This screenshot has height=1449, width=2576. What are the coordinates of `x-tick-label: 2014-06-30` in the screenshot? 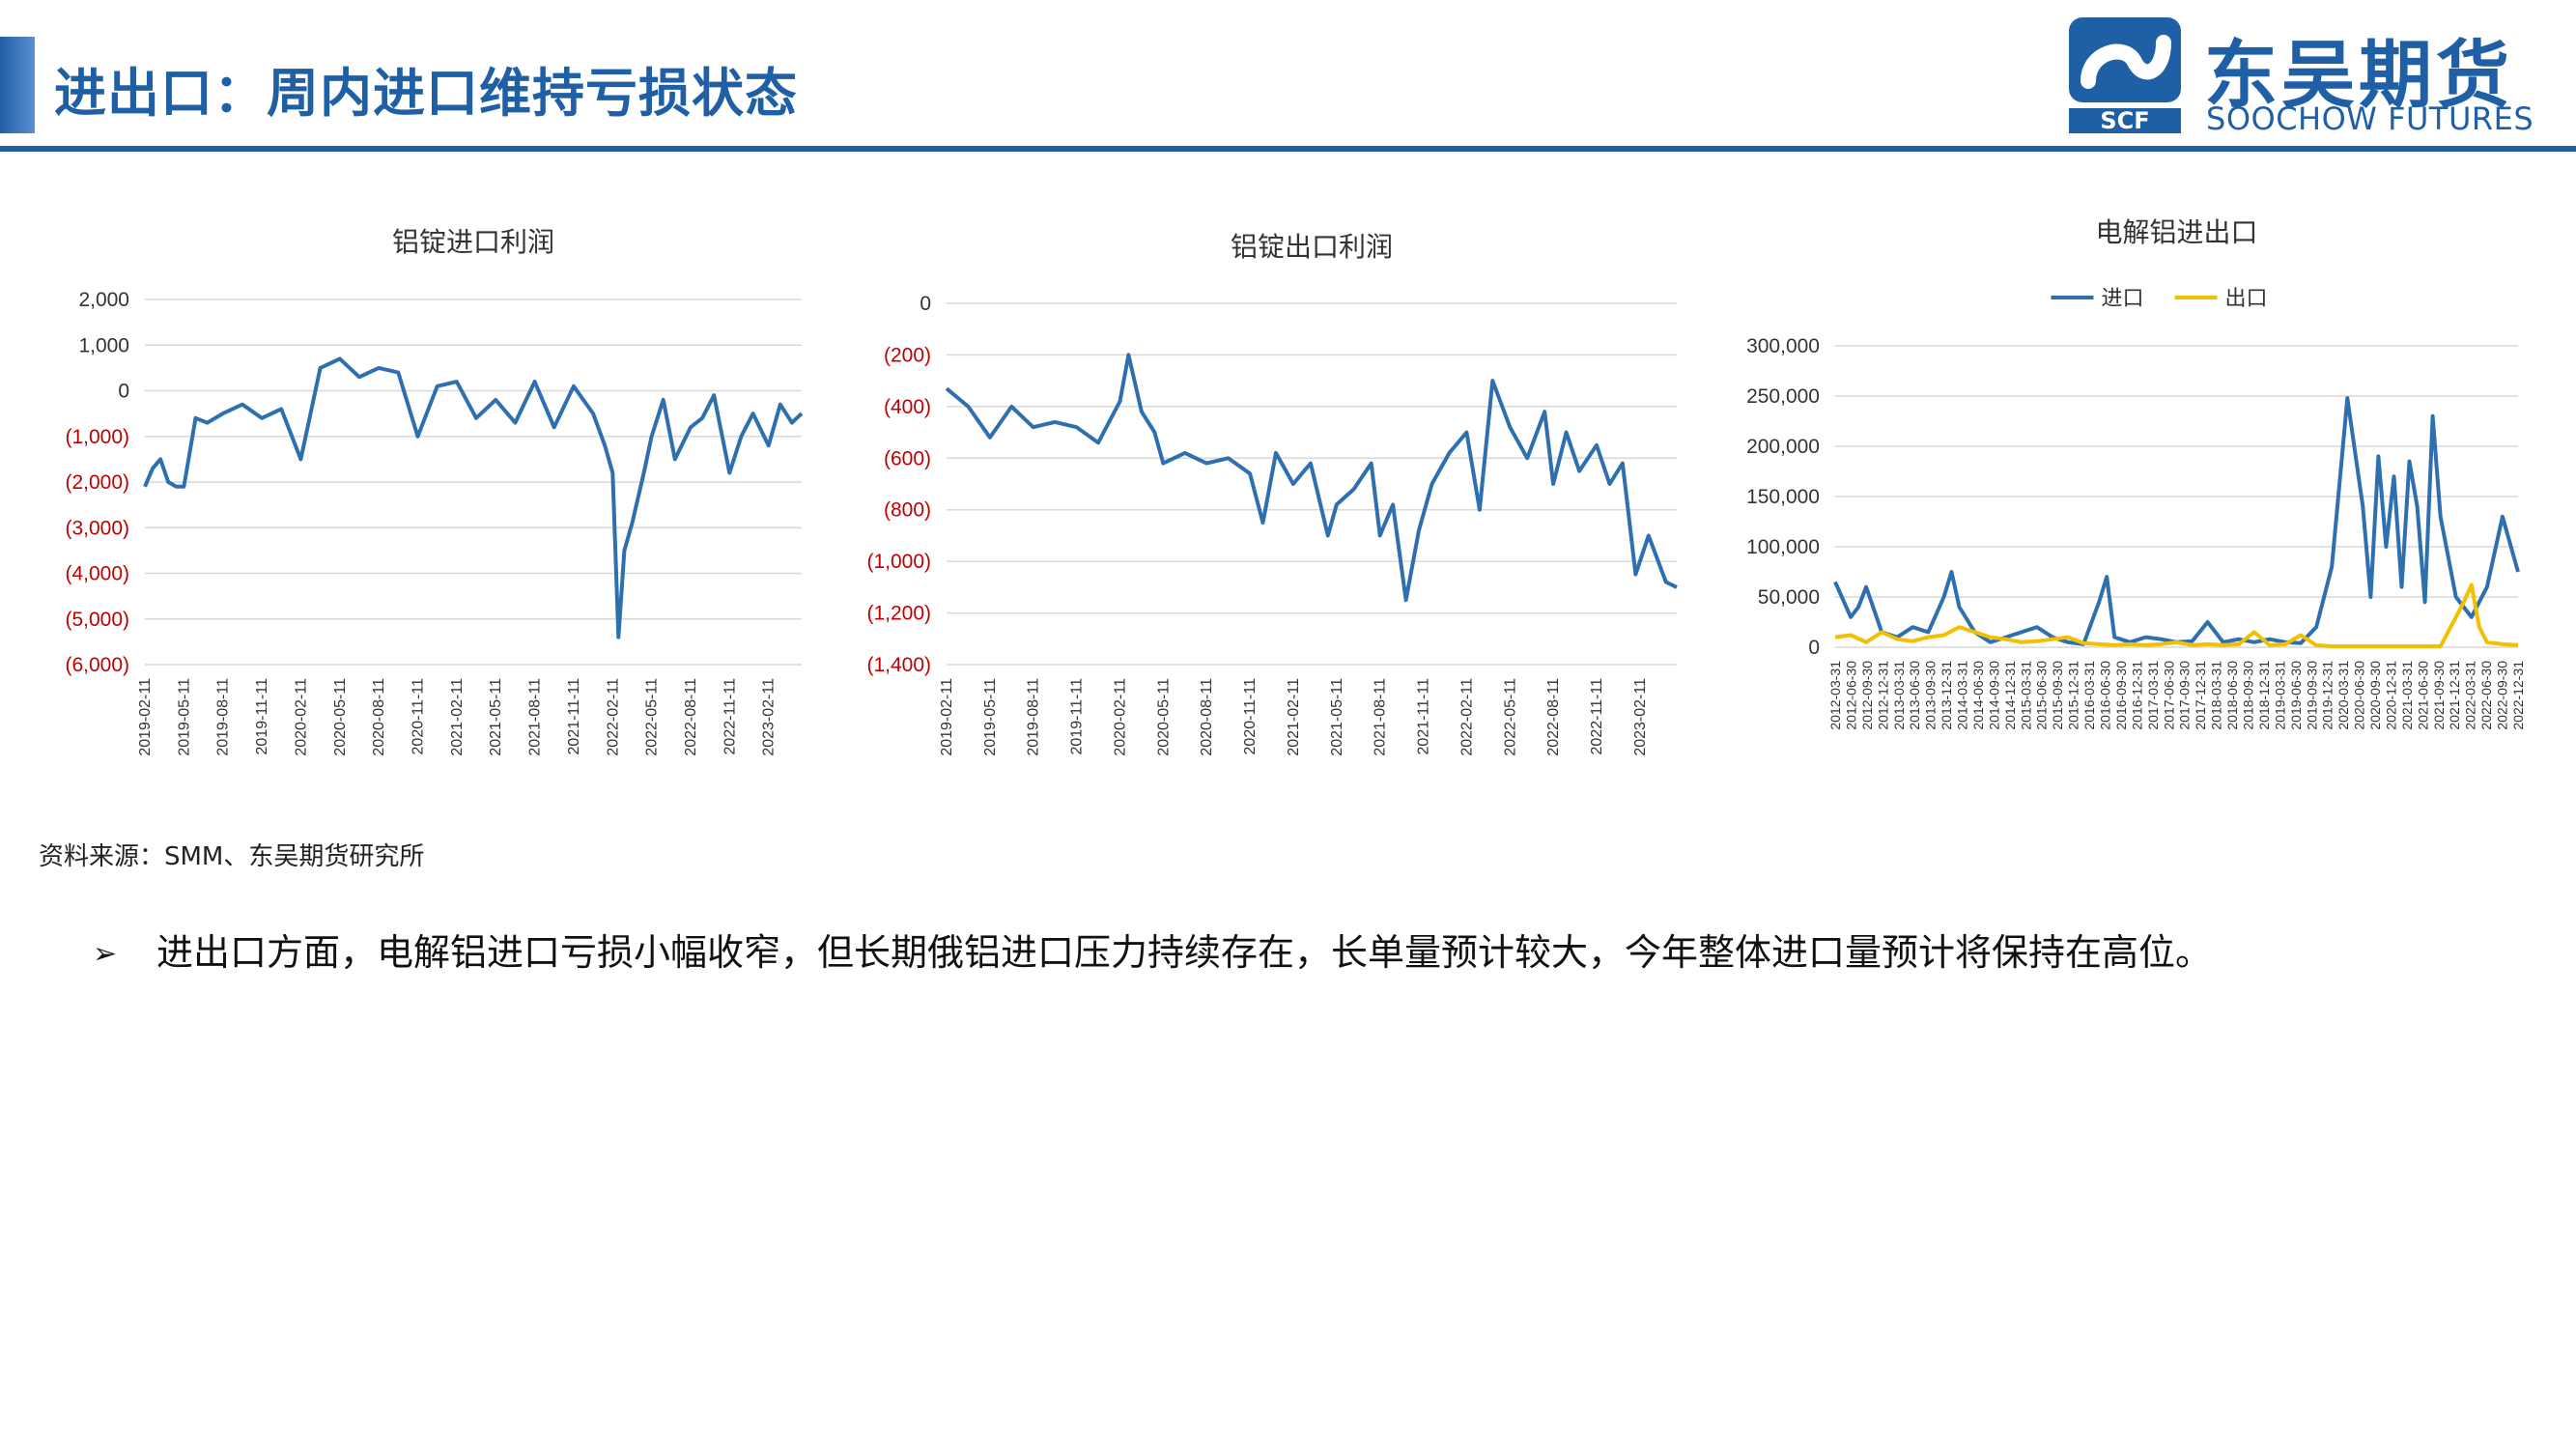 It's located at (1978, 695).